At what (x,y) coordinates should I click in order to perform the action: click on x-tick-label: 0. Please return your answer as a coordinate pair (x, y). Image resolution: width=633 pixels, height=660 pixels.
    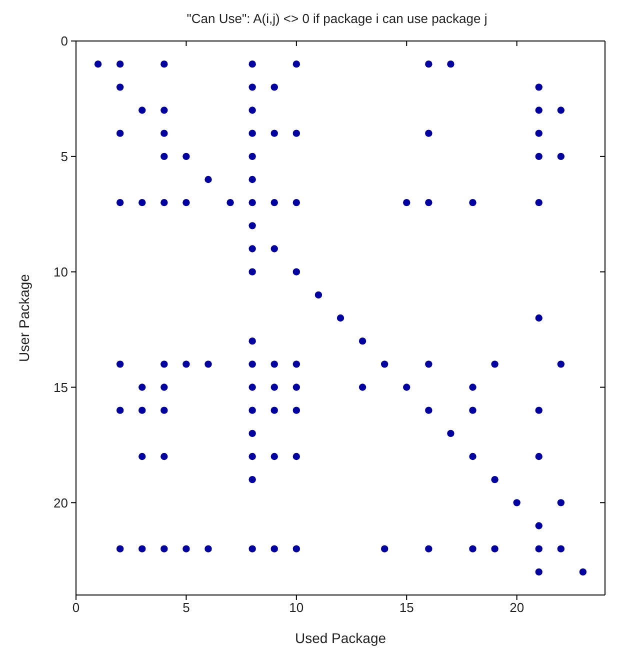
    Looking at the image, I should click on (76, 608).